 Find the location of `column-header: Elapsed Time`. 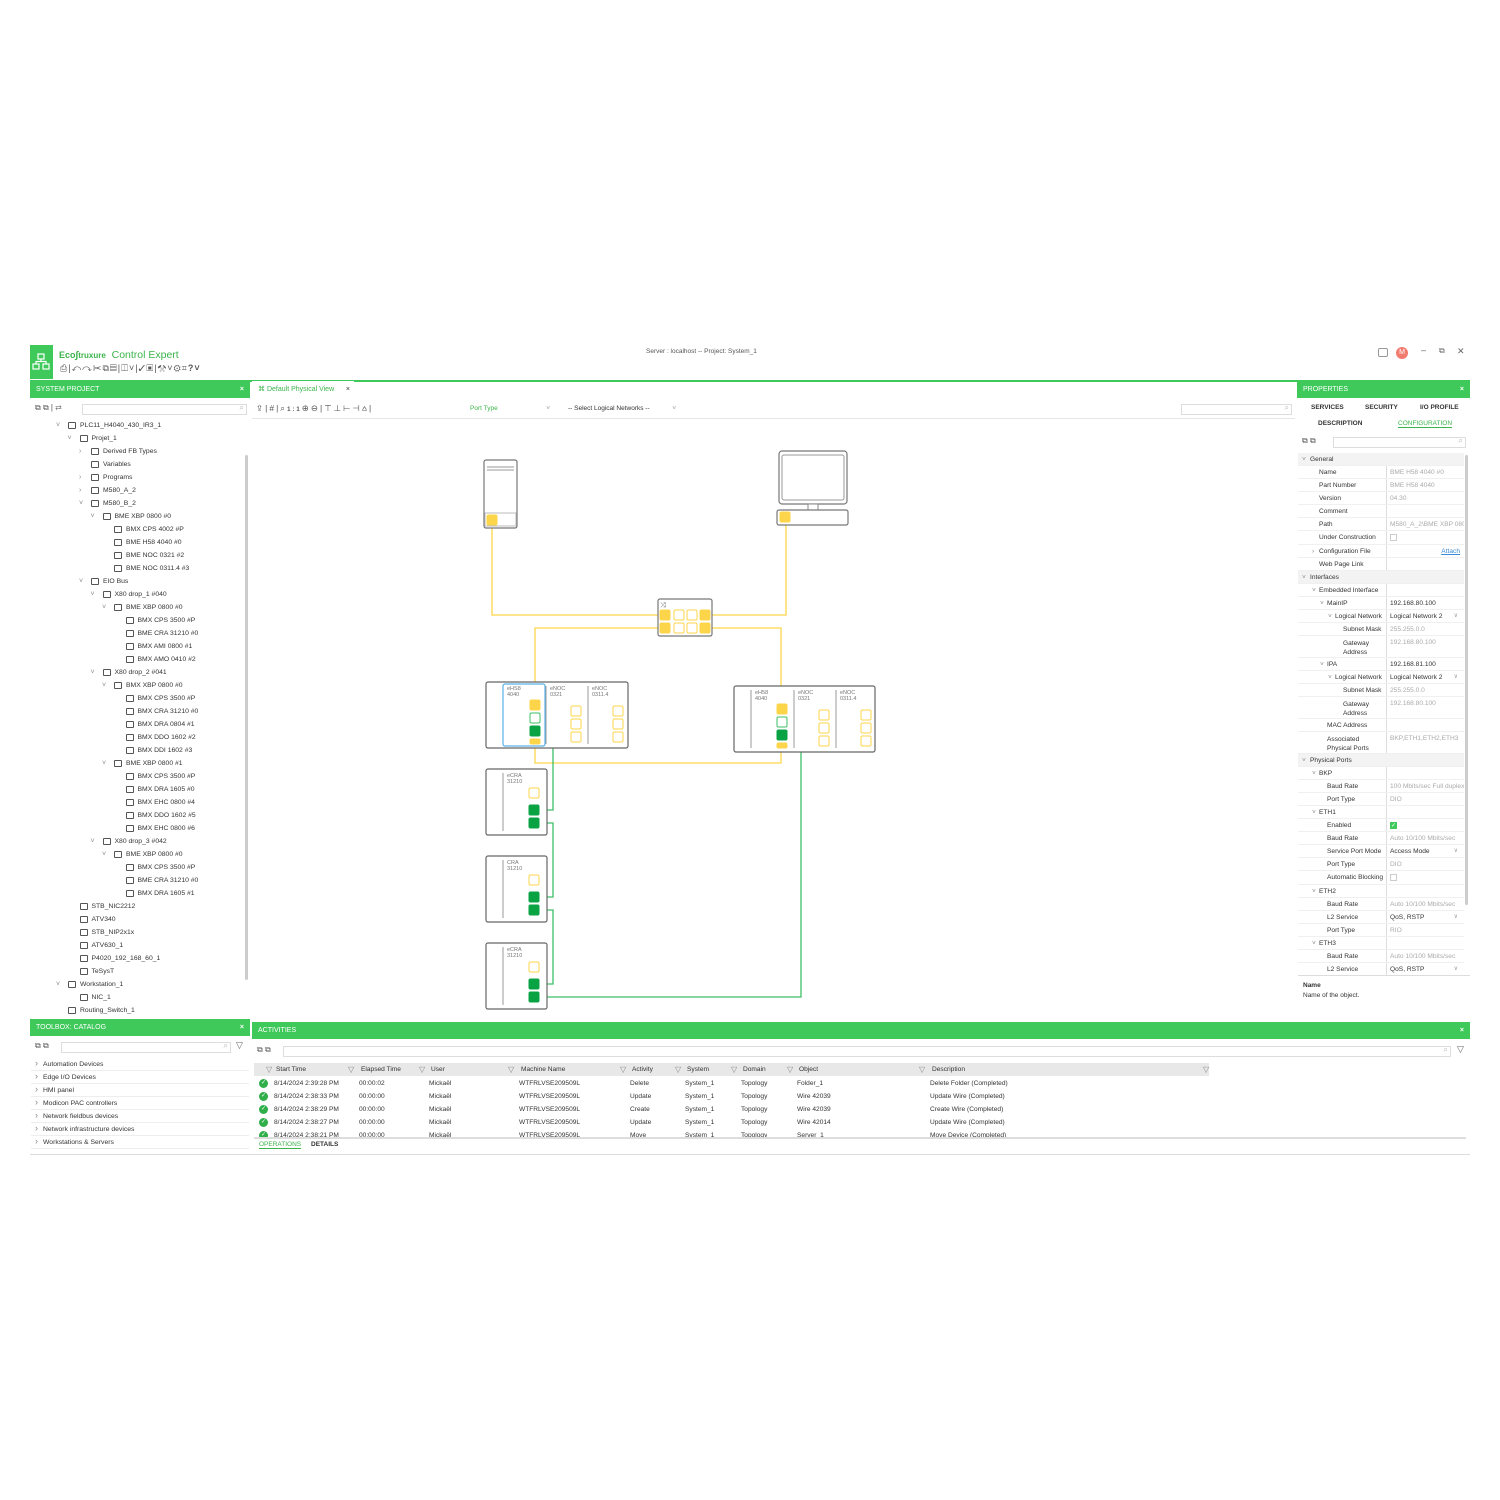

column-header: Elapsed Time is located at coordinates (381, 1069).